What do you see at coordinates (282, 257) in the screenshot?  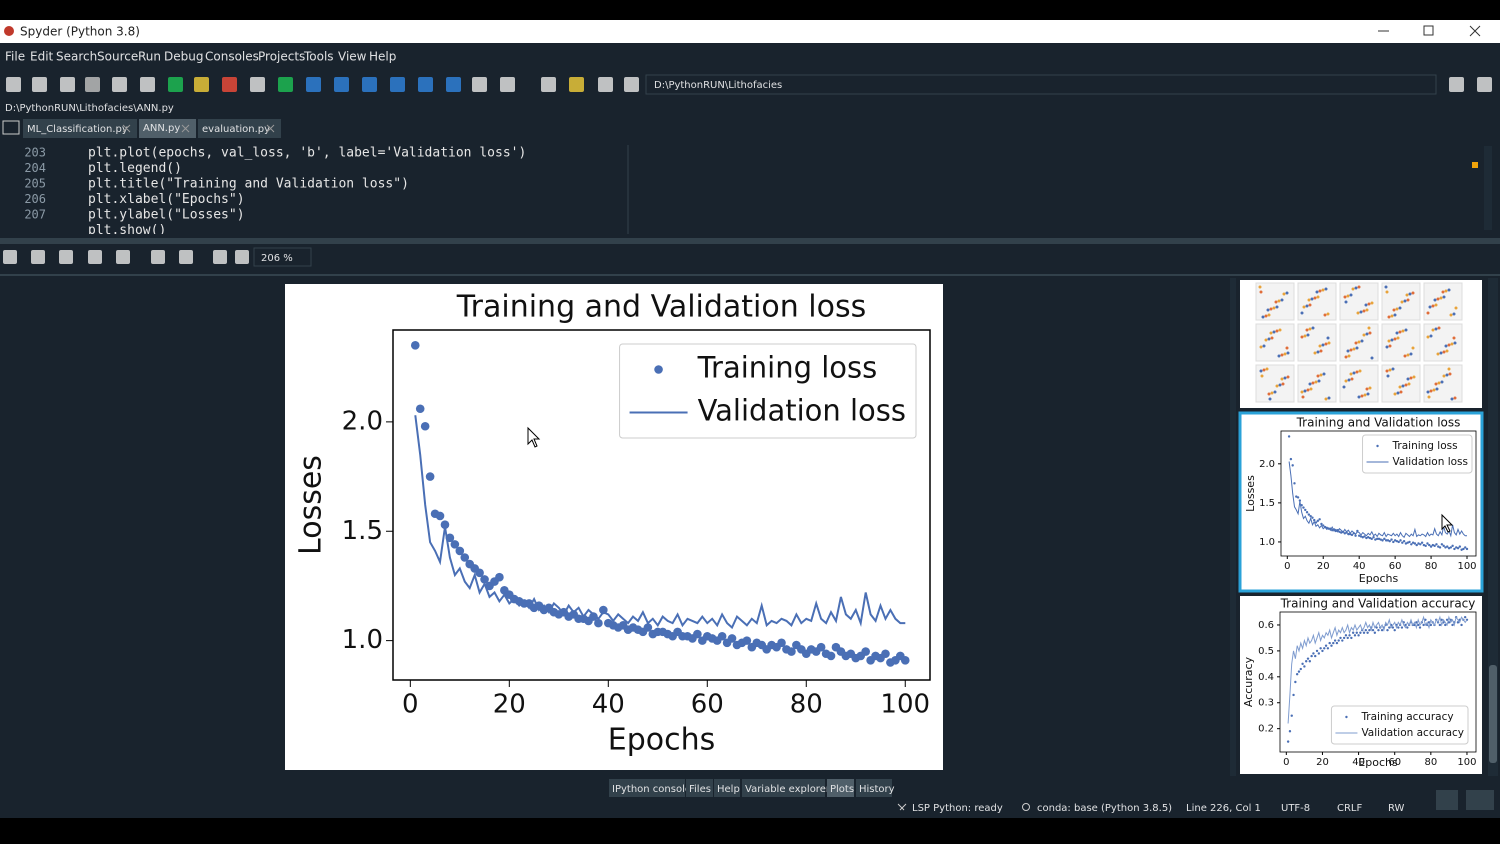 I see `zoom-box` at bounding box center [282, 257].